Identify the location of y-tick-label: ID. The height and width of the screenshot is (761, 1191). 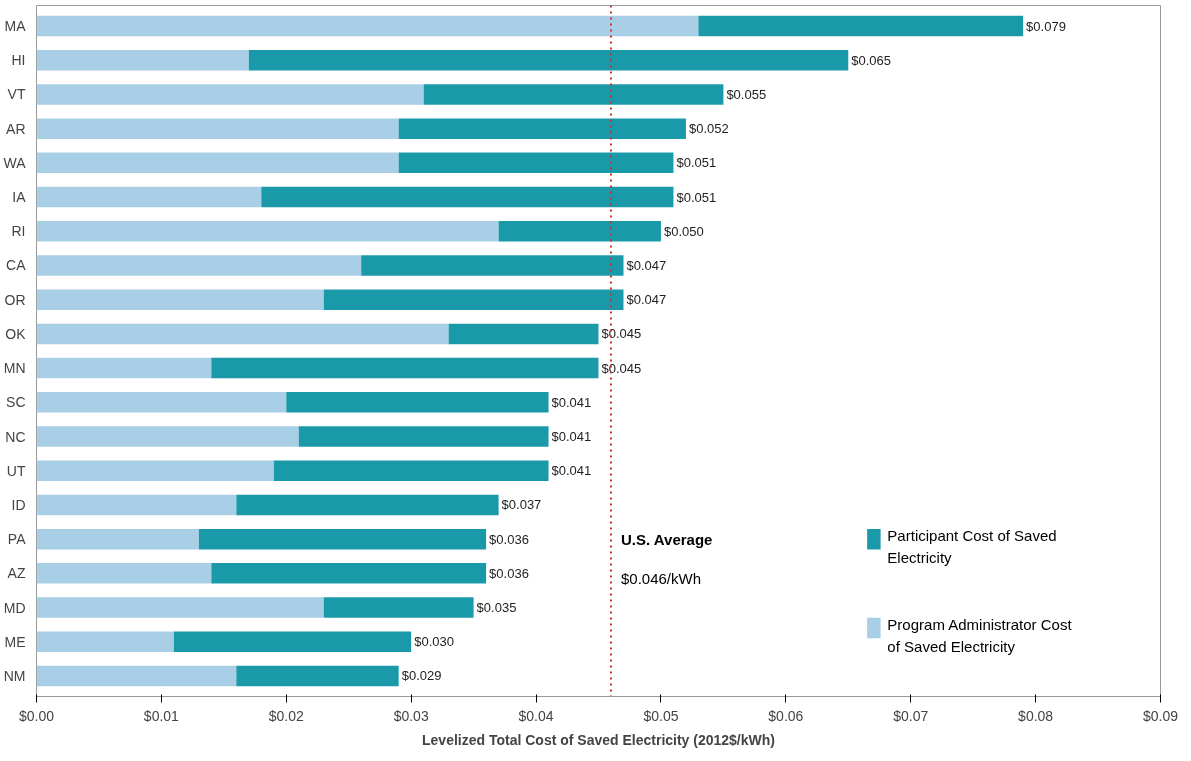
(18, 504).